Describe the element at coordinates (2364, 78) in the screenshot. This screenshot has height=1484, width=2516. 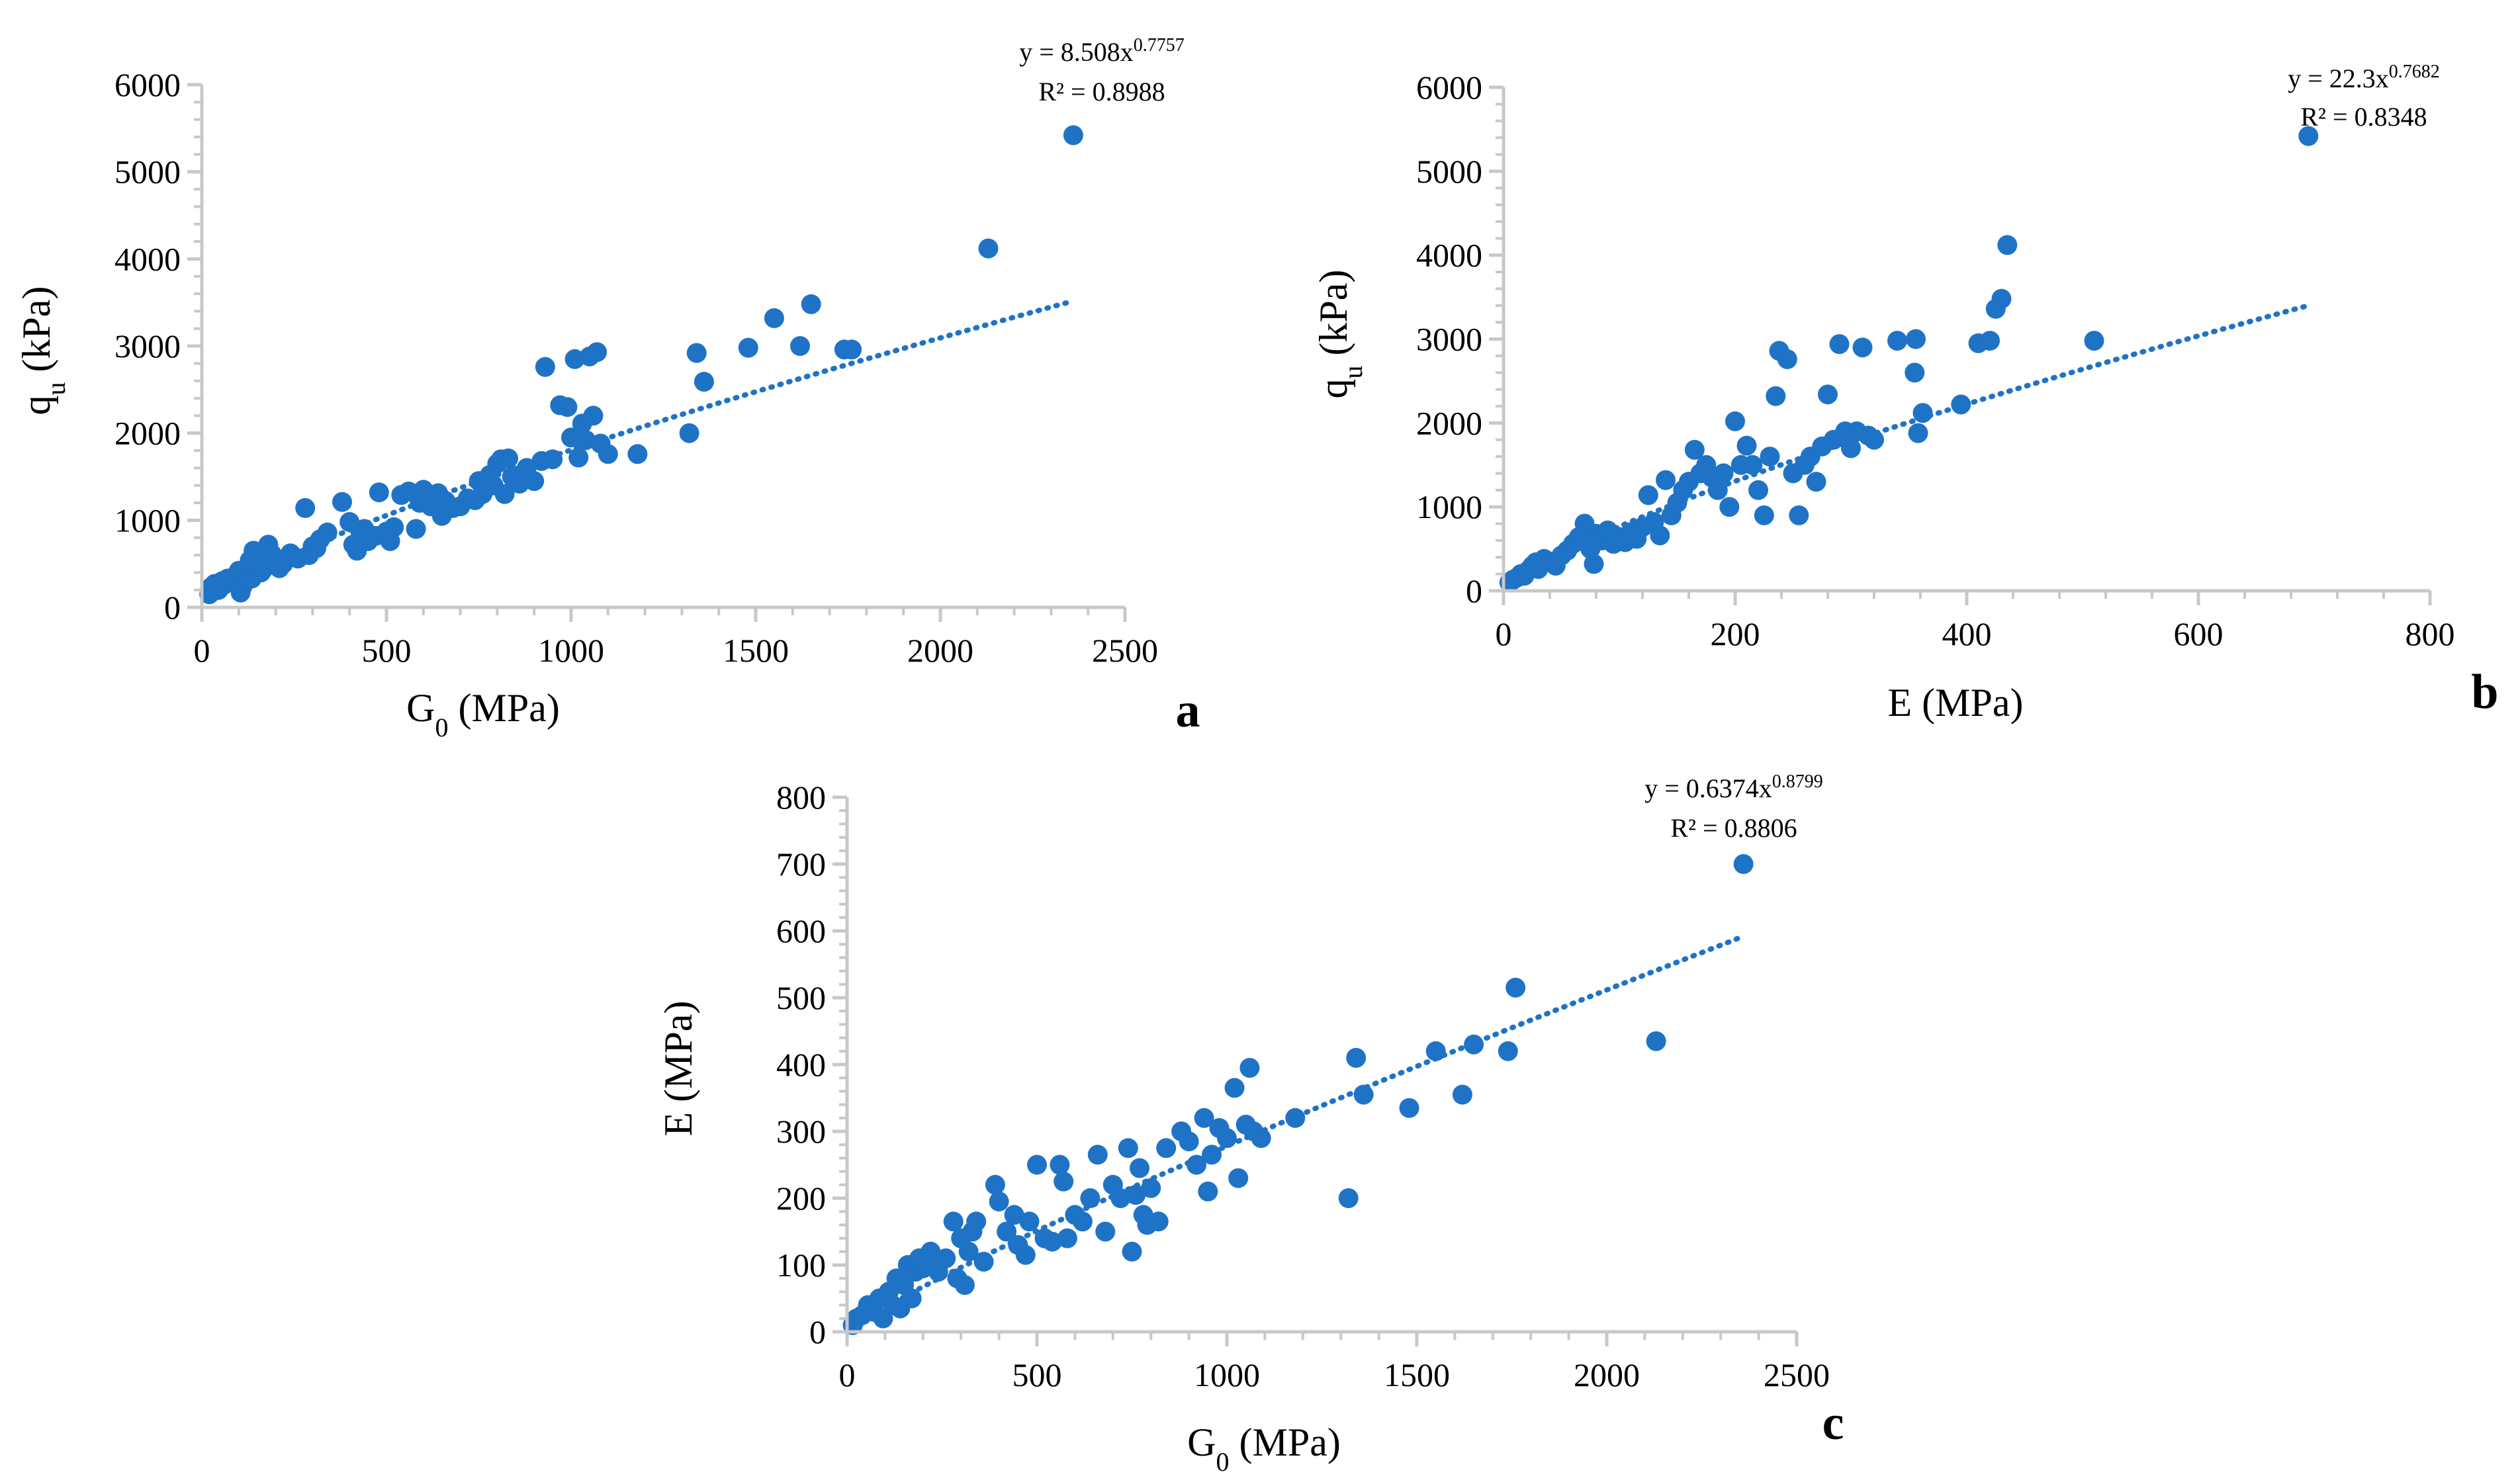
I see `trend-equation-b: y = 22.3x0.7682` at that location.